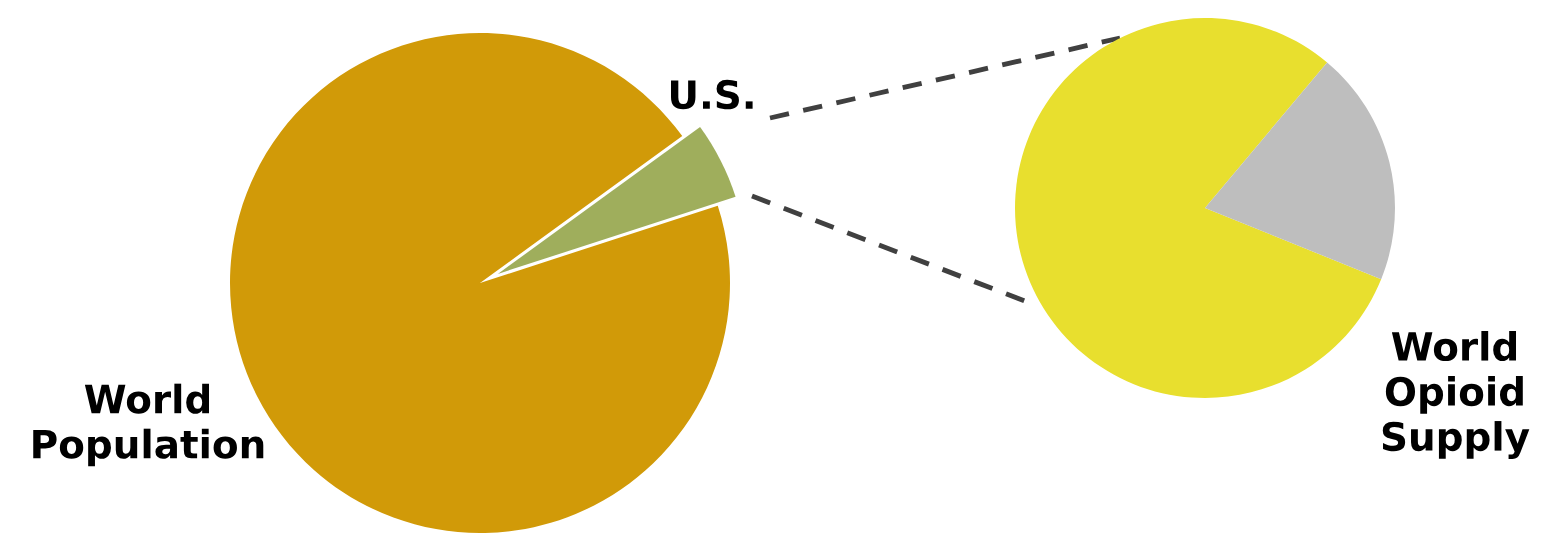 This screenshot has width=1544, height=536. What do you see at coordinates (1456, 395) in the screenshot?
I see `text: World Opioid Supply` at bounding box center [1456, 395].